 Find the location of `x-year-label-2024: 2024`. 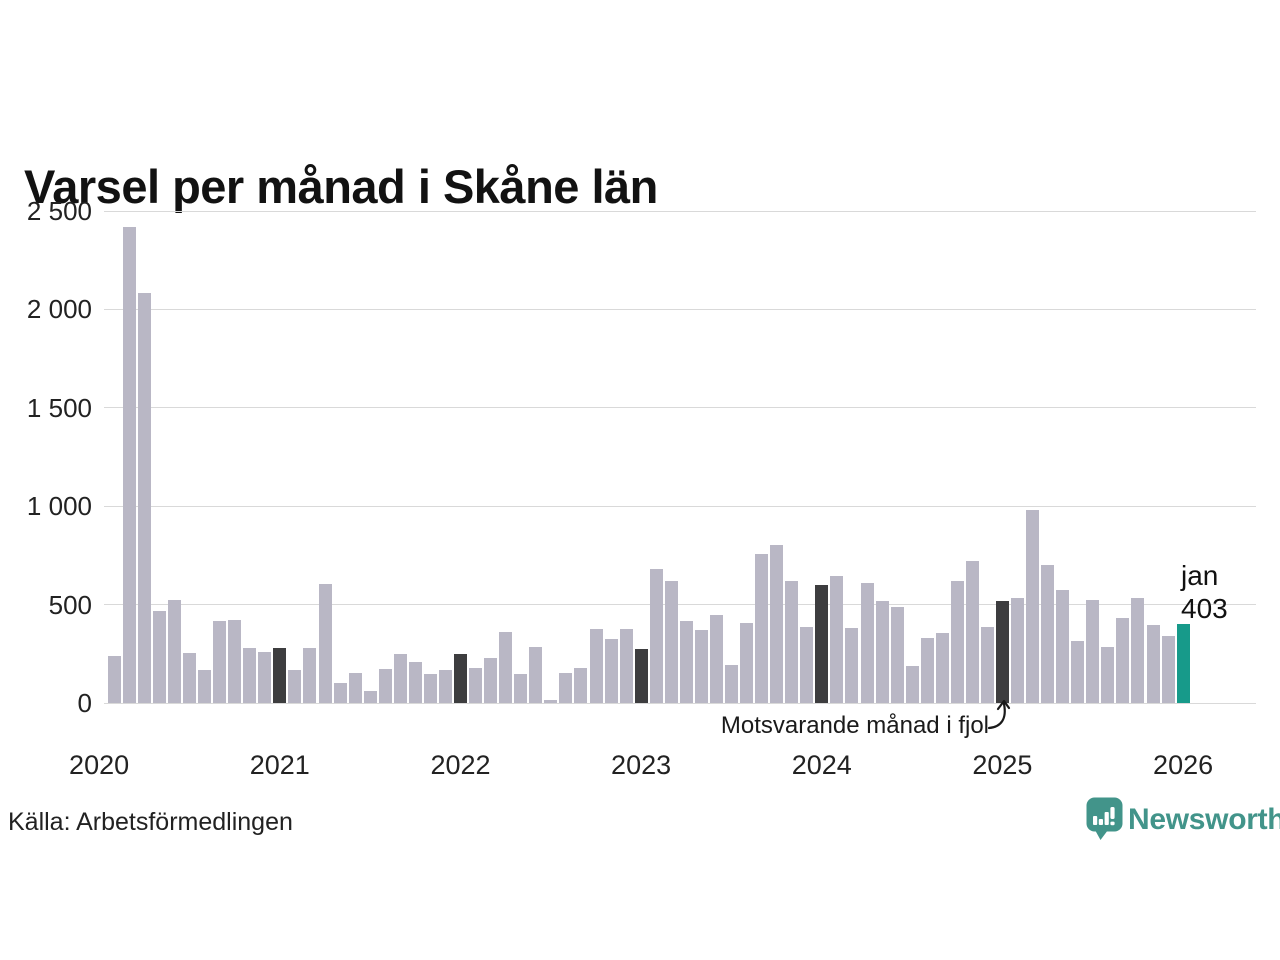

x-year-label-2024: 2024 is located at coordinates (821, 765).